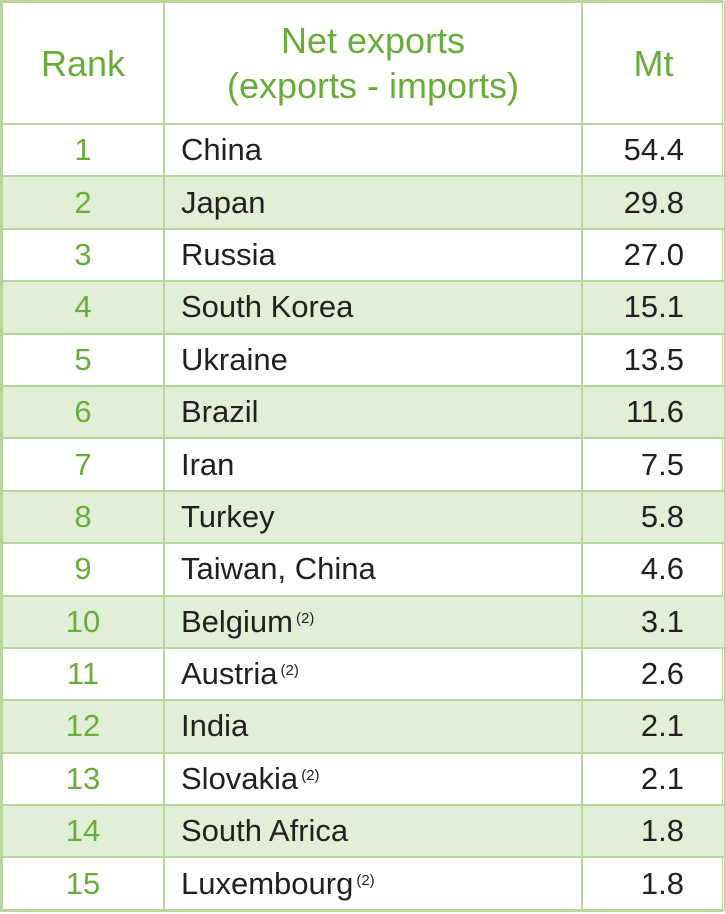 This screenshot has height=914, width=725. Describe the element at coordinates (267, 883) in the screenshot. I see `country-name: Luxembourg` at that location.